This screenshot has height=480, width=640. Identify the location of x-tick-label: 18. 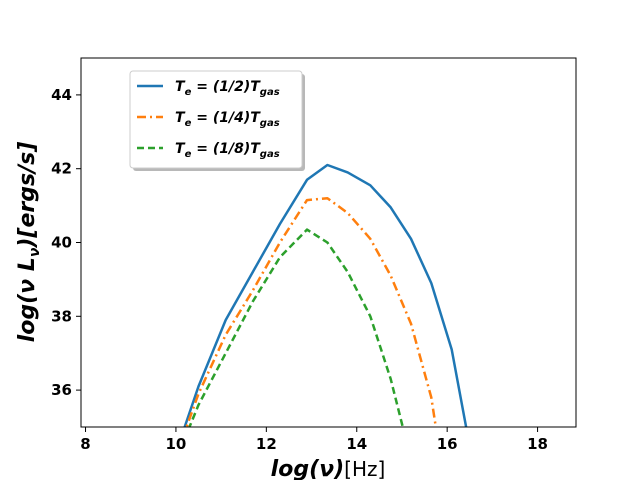
(537, 444).